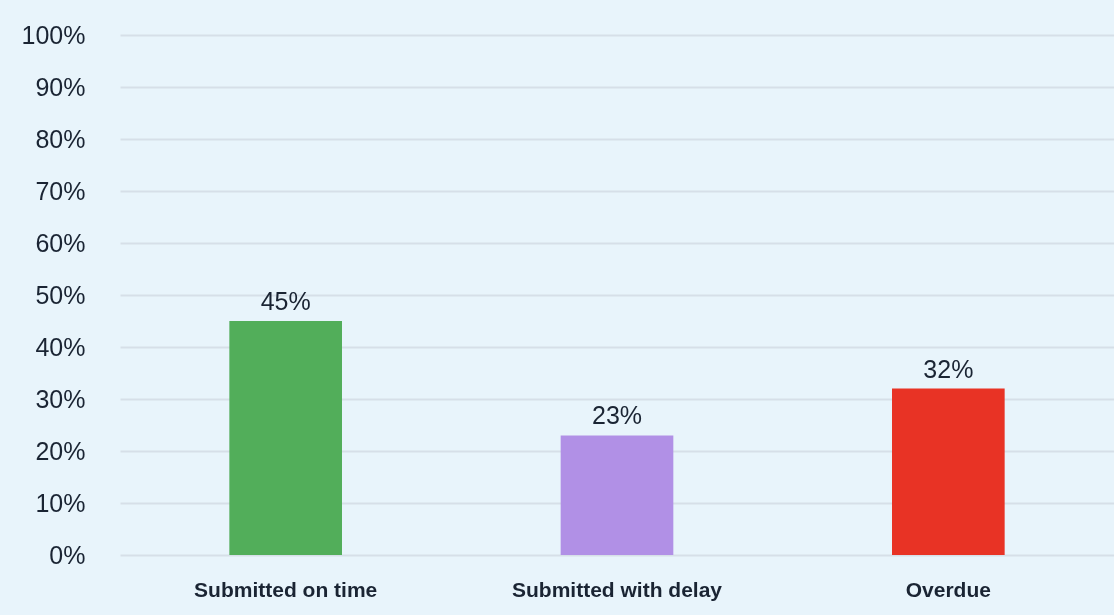  Describe the element at coordinates (60, 190) in the screenshot. I see `y-tick-label: 70%` at that location.